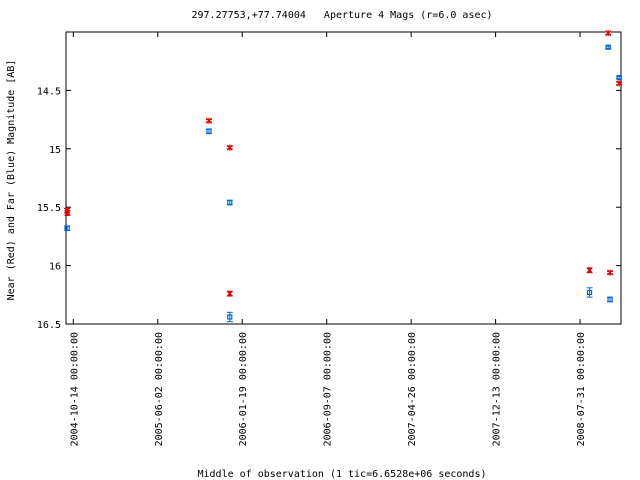 The height and width of the screenshot is (480, 640). Describe the element at coordinates (497, 389) in the screenshot. I see `x-tick-label: 2007-12-13 00:00:00` at that location.